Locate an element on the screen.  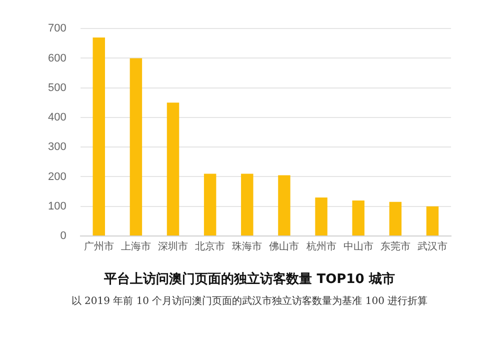
x-tick-label: 北京市 is located at coordinates (210, 246).